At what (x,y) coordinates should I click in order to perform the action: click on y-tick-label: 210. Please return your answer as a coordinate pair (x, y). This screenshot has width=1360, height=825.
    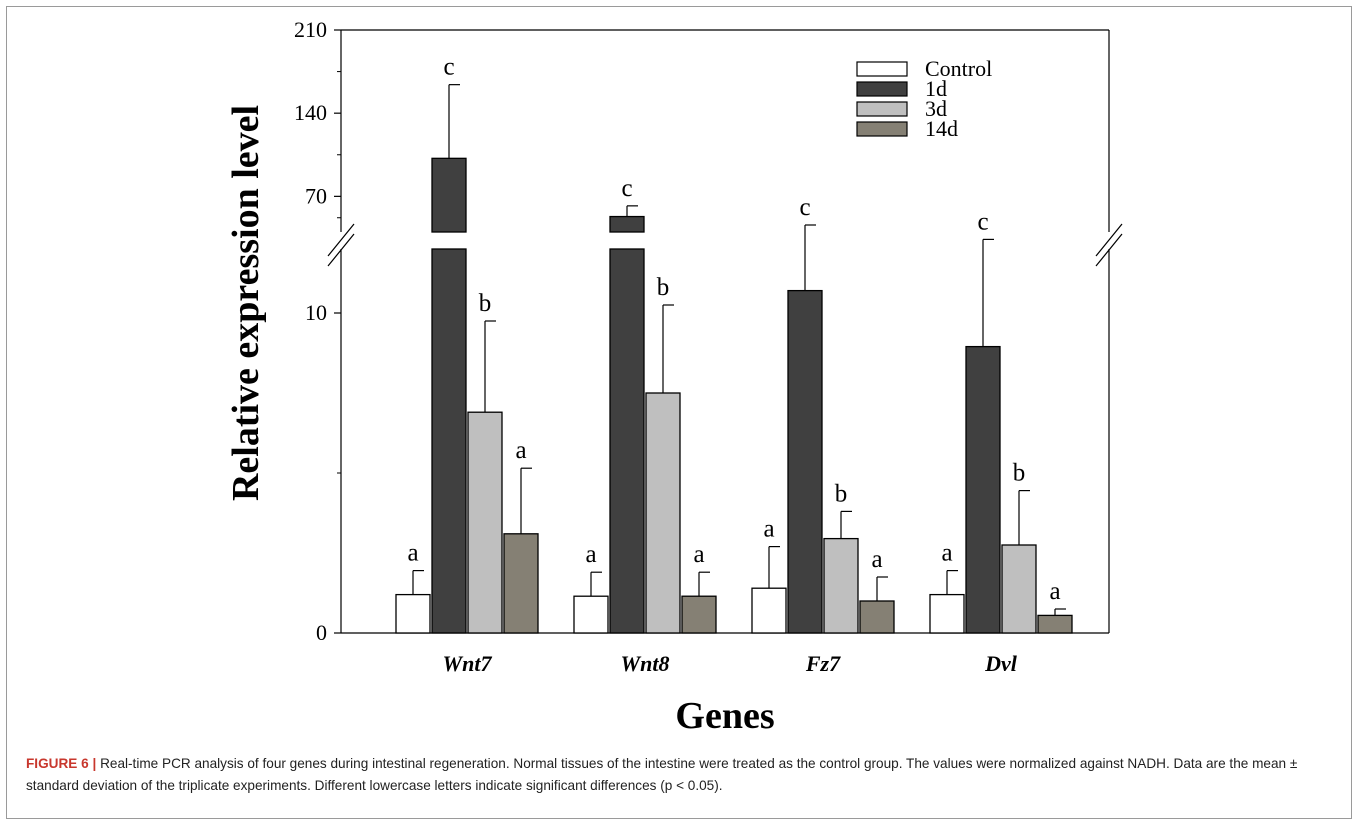
    Looking at the image, I should click on (310, 29).